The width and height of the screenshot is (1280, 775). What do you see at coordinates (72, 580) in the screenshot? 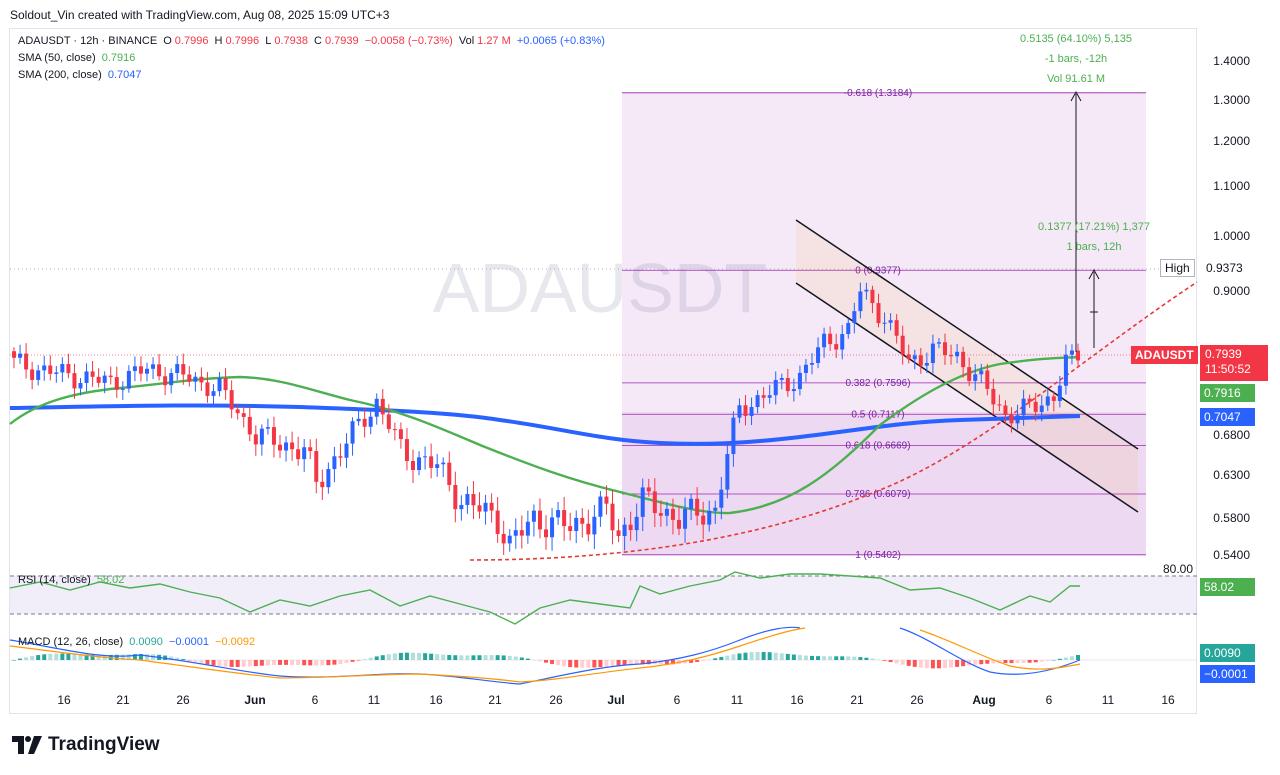
I see `rsi-legend: RSI (14, close) 58.02` at bounding box center [72, 580].